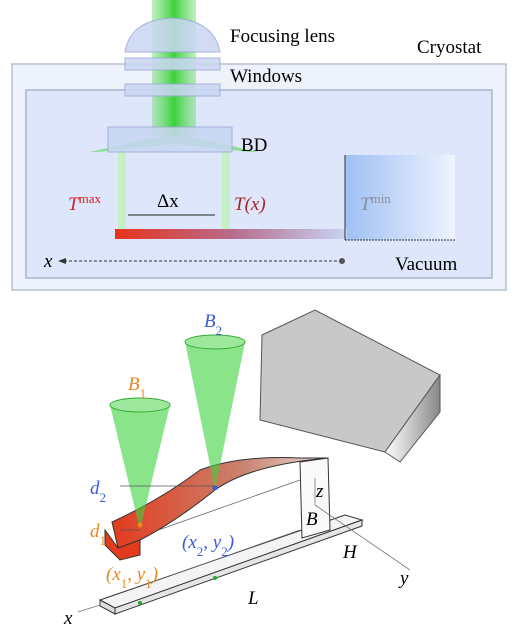 This screenshot has width=516, height=626. I want to click on sup: max, so click(90, 198).